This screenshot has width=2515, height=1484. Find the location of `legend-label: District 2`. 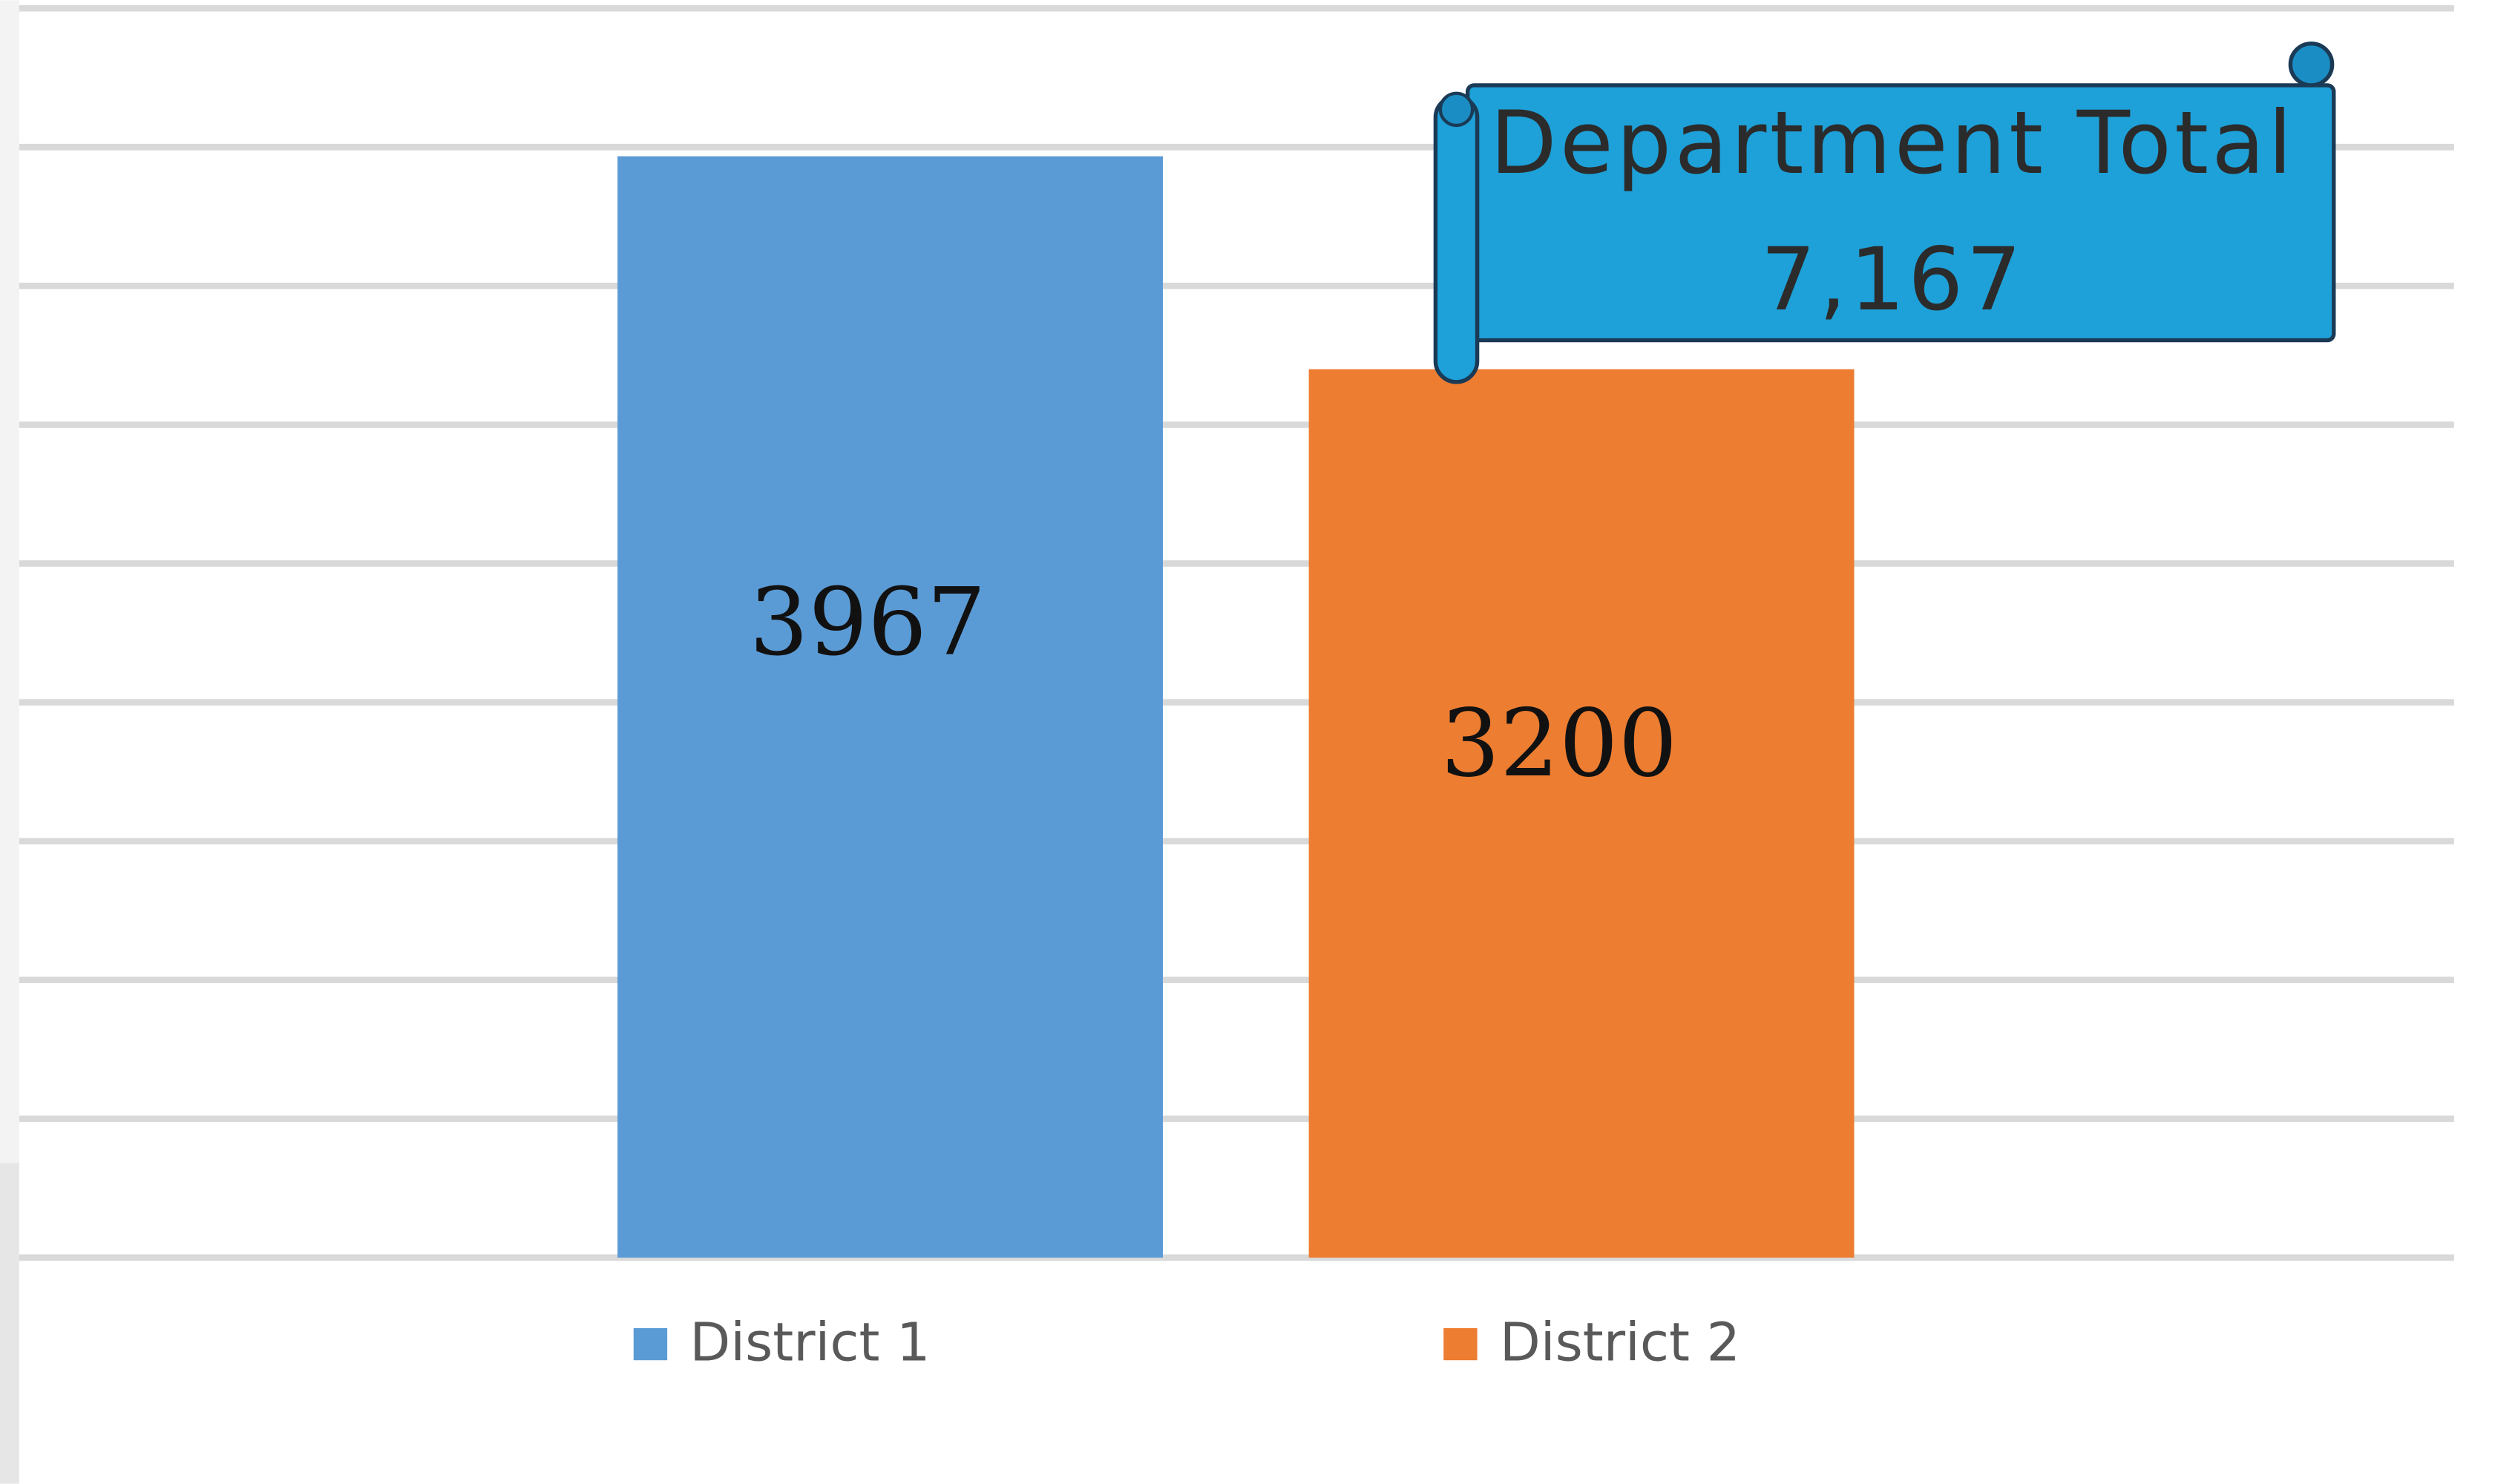

legend-label: District 2 is located at coordinates (1620, 1342).